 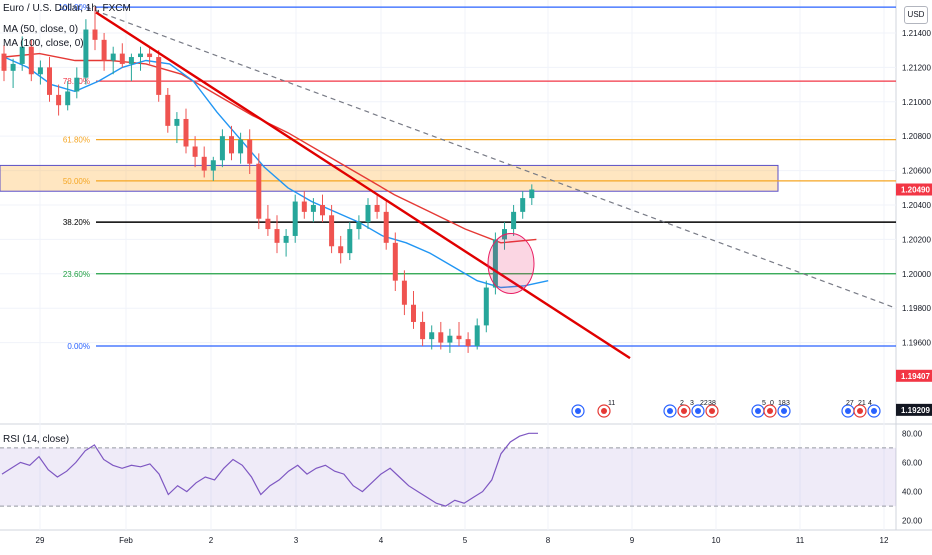 I want to click on fib-label-61-80: 61.80%, so click(x=76, y=140).